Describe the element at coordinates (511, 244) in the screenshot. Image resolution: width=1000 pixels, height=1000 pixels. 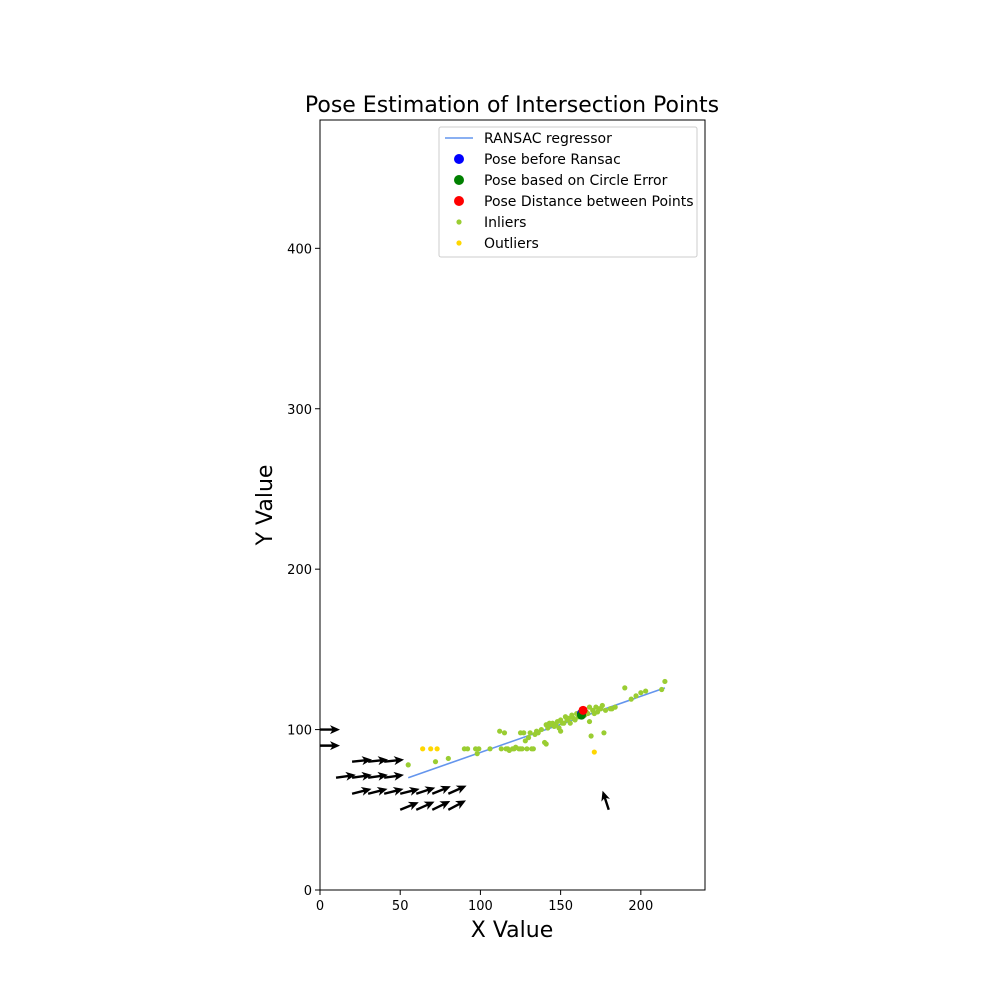
I see `legend-label-outliers: Outliers` at that location.